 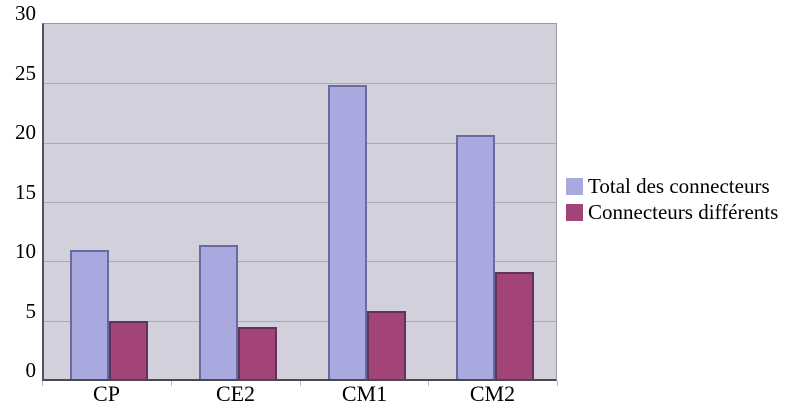 I want to click on legend-item-total: Total des connecteurs, so click(x=672, y=186).